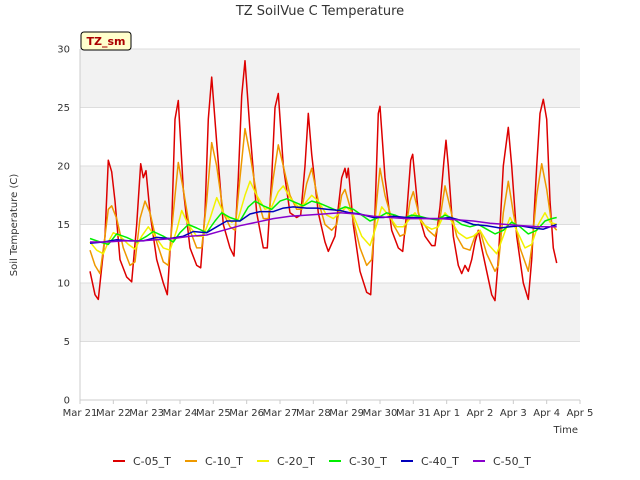 The image size is (640, 480). Describe the element at coordinates (63, 284) in the screenshot. I see `y-tick-label: 10` at that location.